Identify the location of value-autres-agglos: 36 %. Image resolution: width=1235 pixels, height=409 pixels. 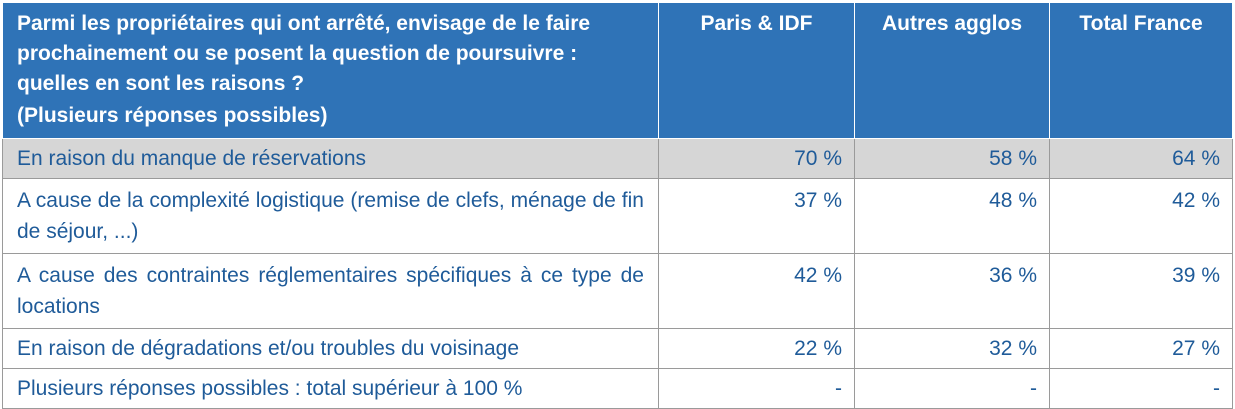
(952, 291).